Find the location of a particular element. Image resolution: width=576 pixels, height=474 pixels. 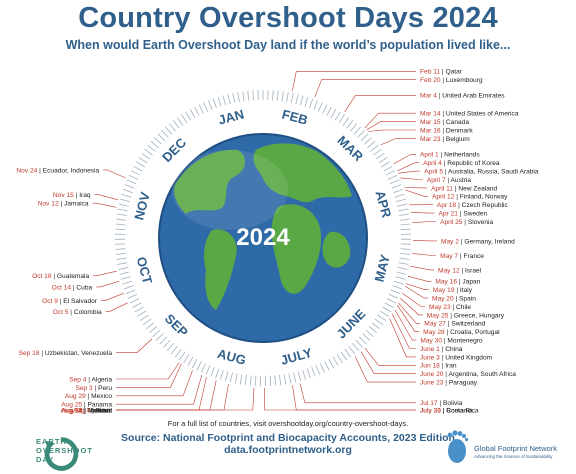

country-entry: Aug 19 | Namibia is located at coordinates (87, 410).